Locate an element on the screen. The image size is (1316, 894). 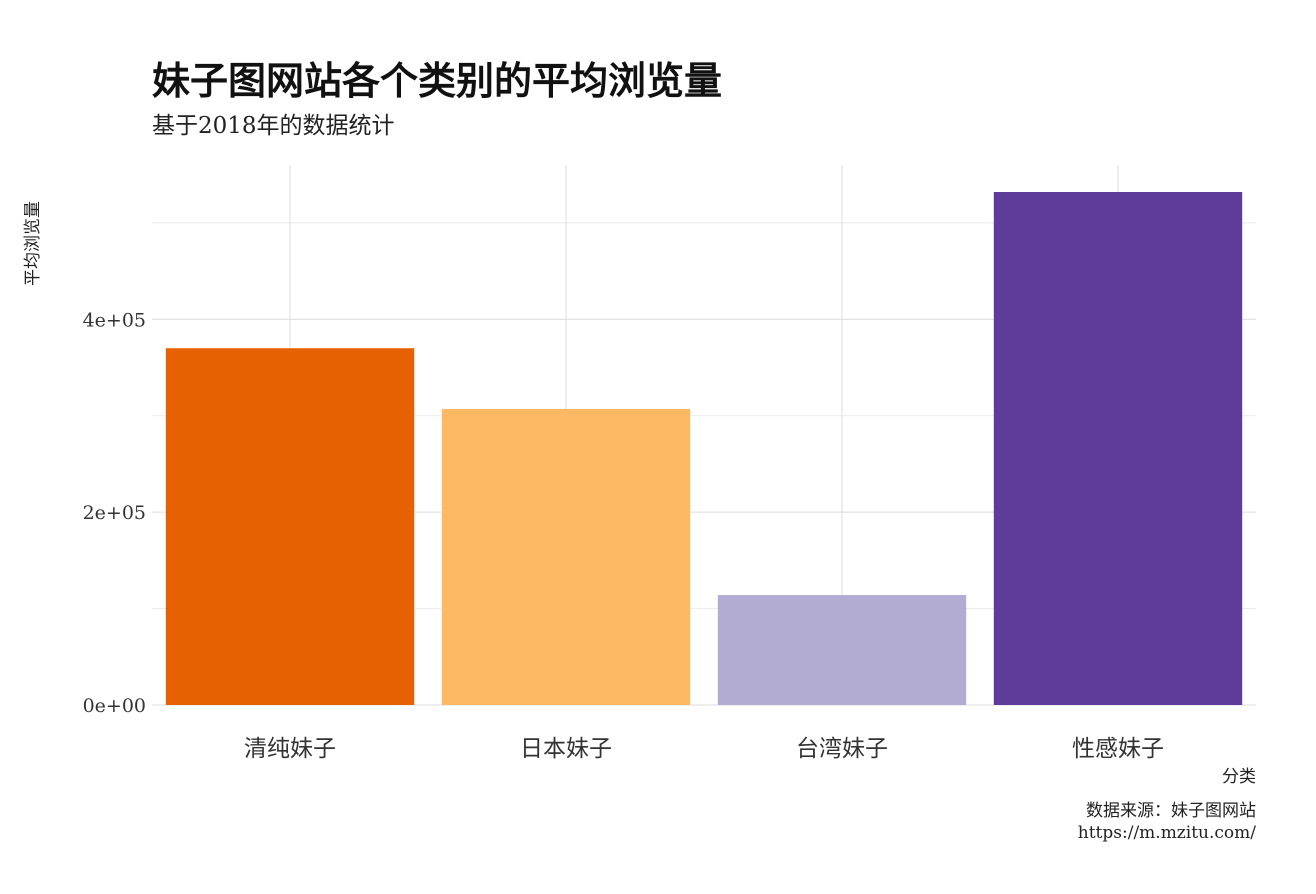
x-tick-labels: 清纯妹子 日本妹子 台湾妹子 性感妹子 is located at coordinates (704, 749).